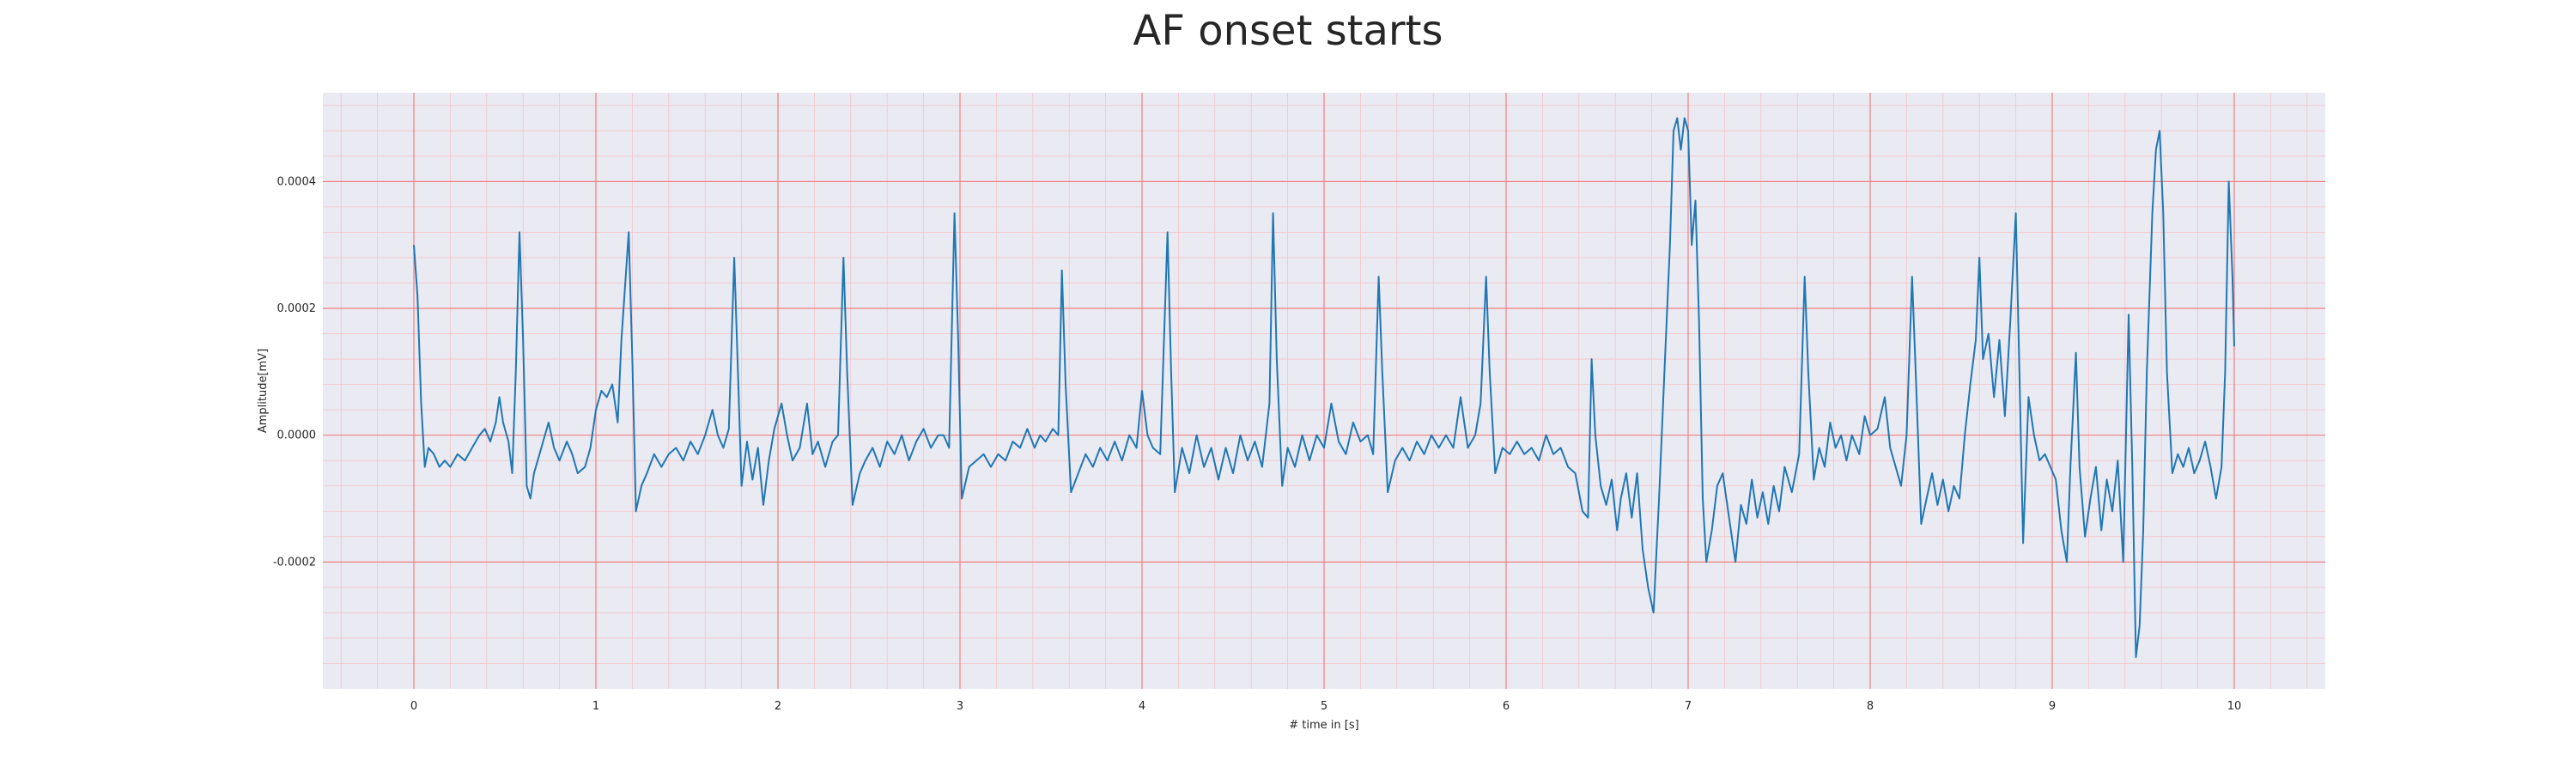  I want to click on x-axis-label: # time in [s], so click(1323, 725).